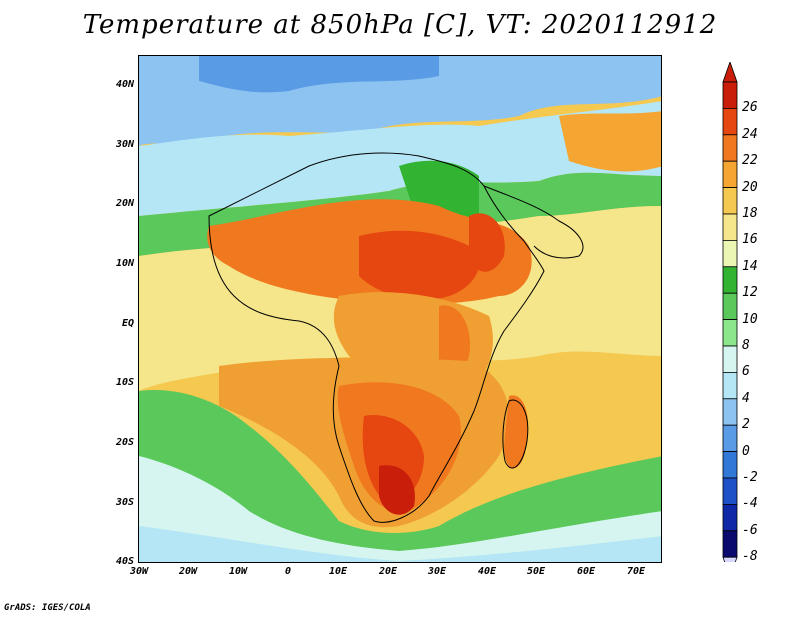 This screenshot has height=618, width=800. Describe the element at coordinates (124, 203) in the screenshot. I see `y-tick-label: 20N` at that location.